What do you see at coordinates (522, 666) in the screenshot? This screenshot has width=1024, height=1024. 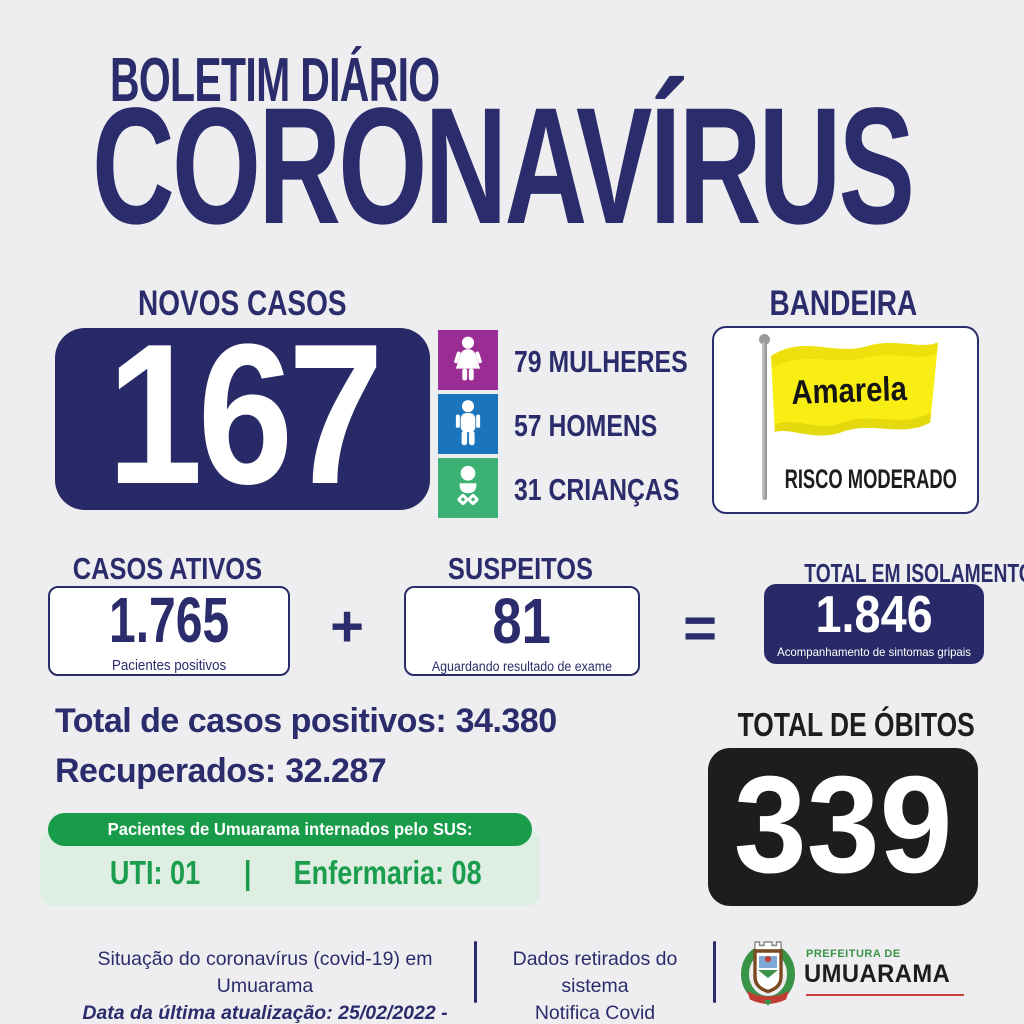 I see `suspects-sublabel: Aguardando resultado de exame` at bounding box center [522, 666].